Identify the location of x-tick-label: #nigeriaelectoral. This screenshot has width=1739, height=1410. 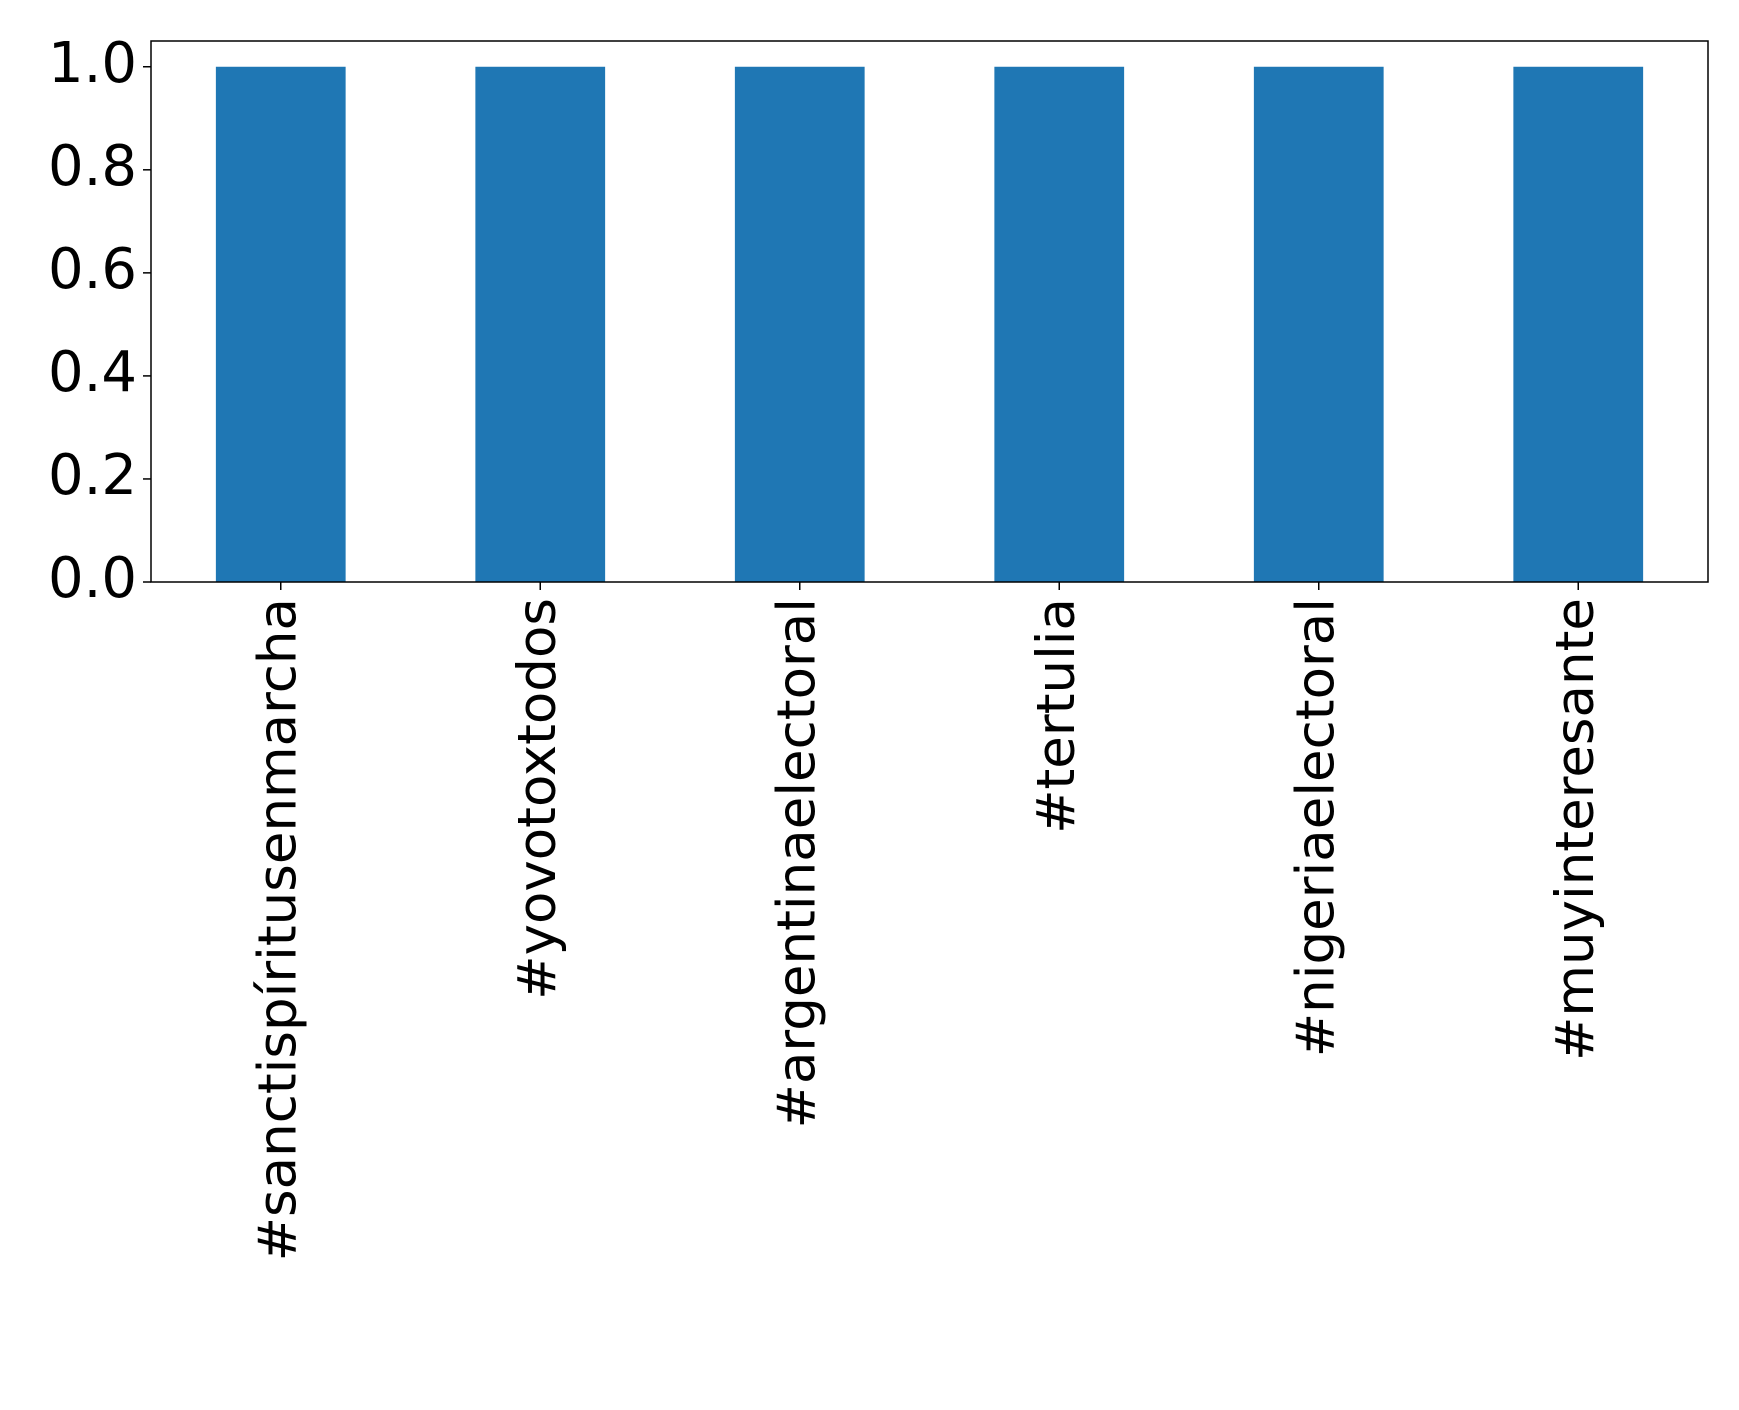
(1315, 827).